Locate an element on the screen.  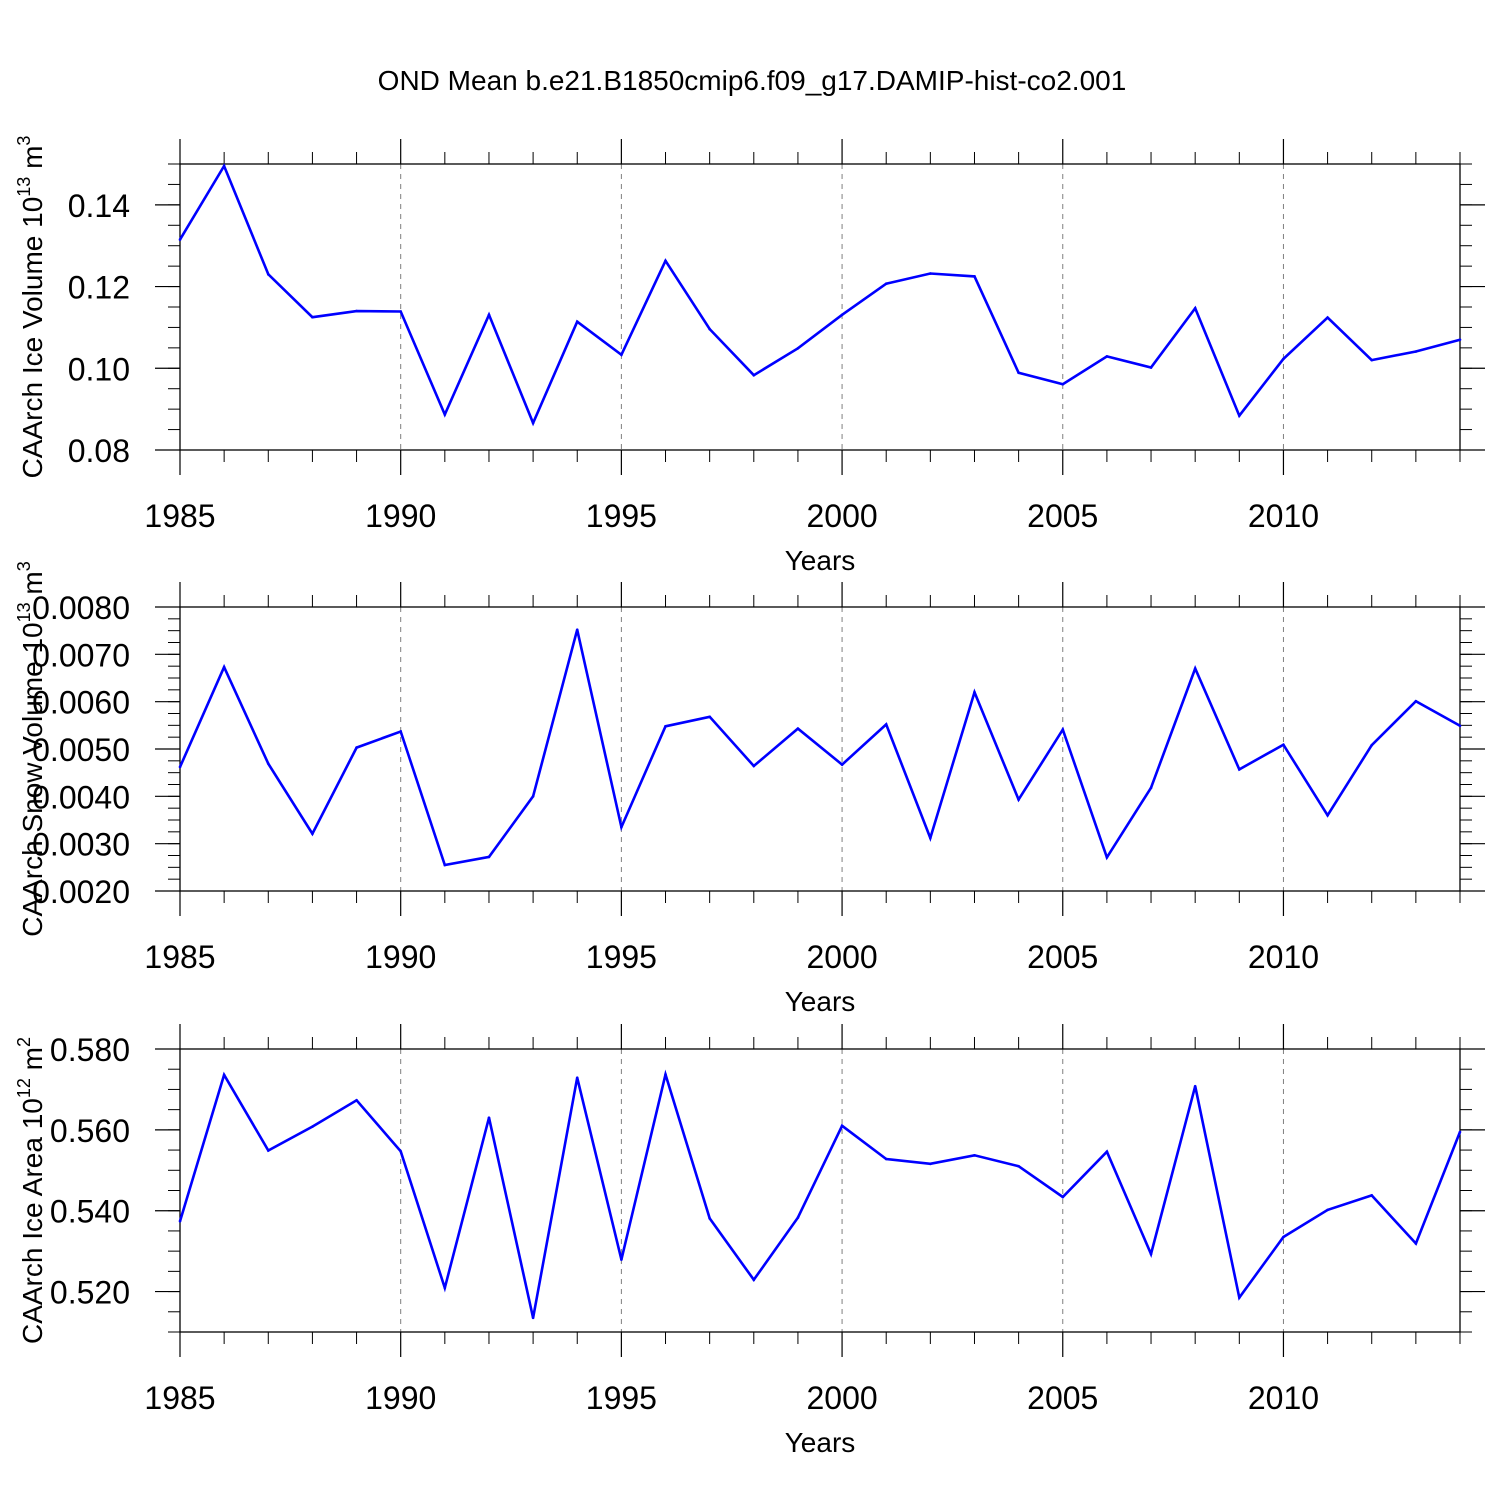
y-tick-label: 0.0040 is located at coordinates (81, 797).